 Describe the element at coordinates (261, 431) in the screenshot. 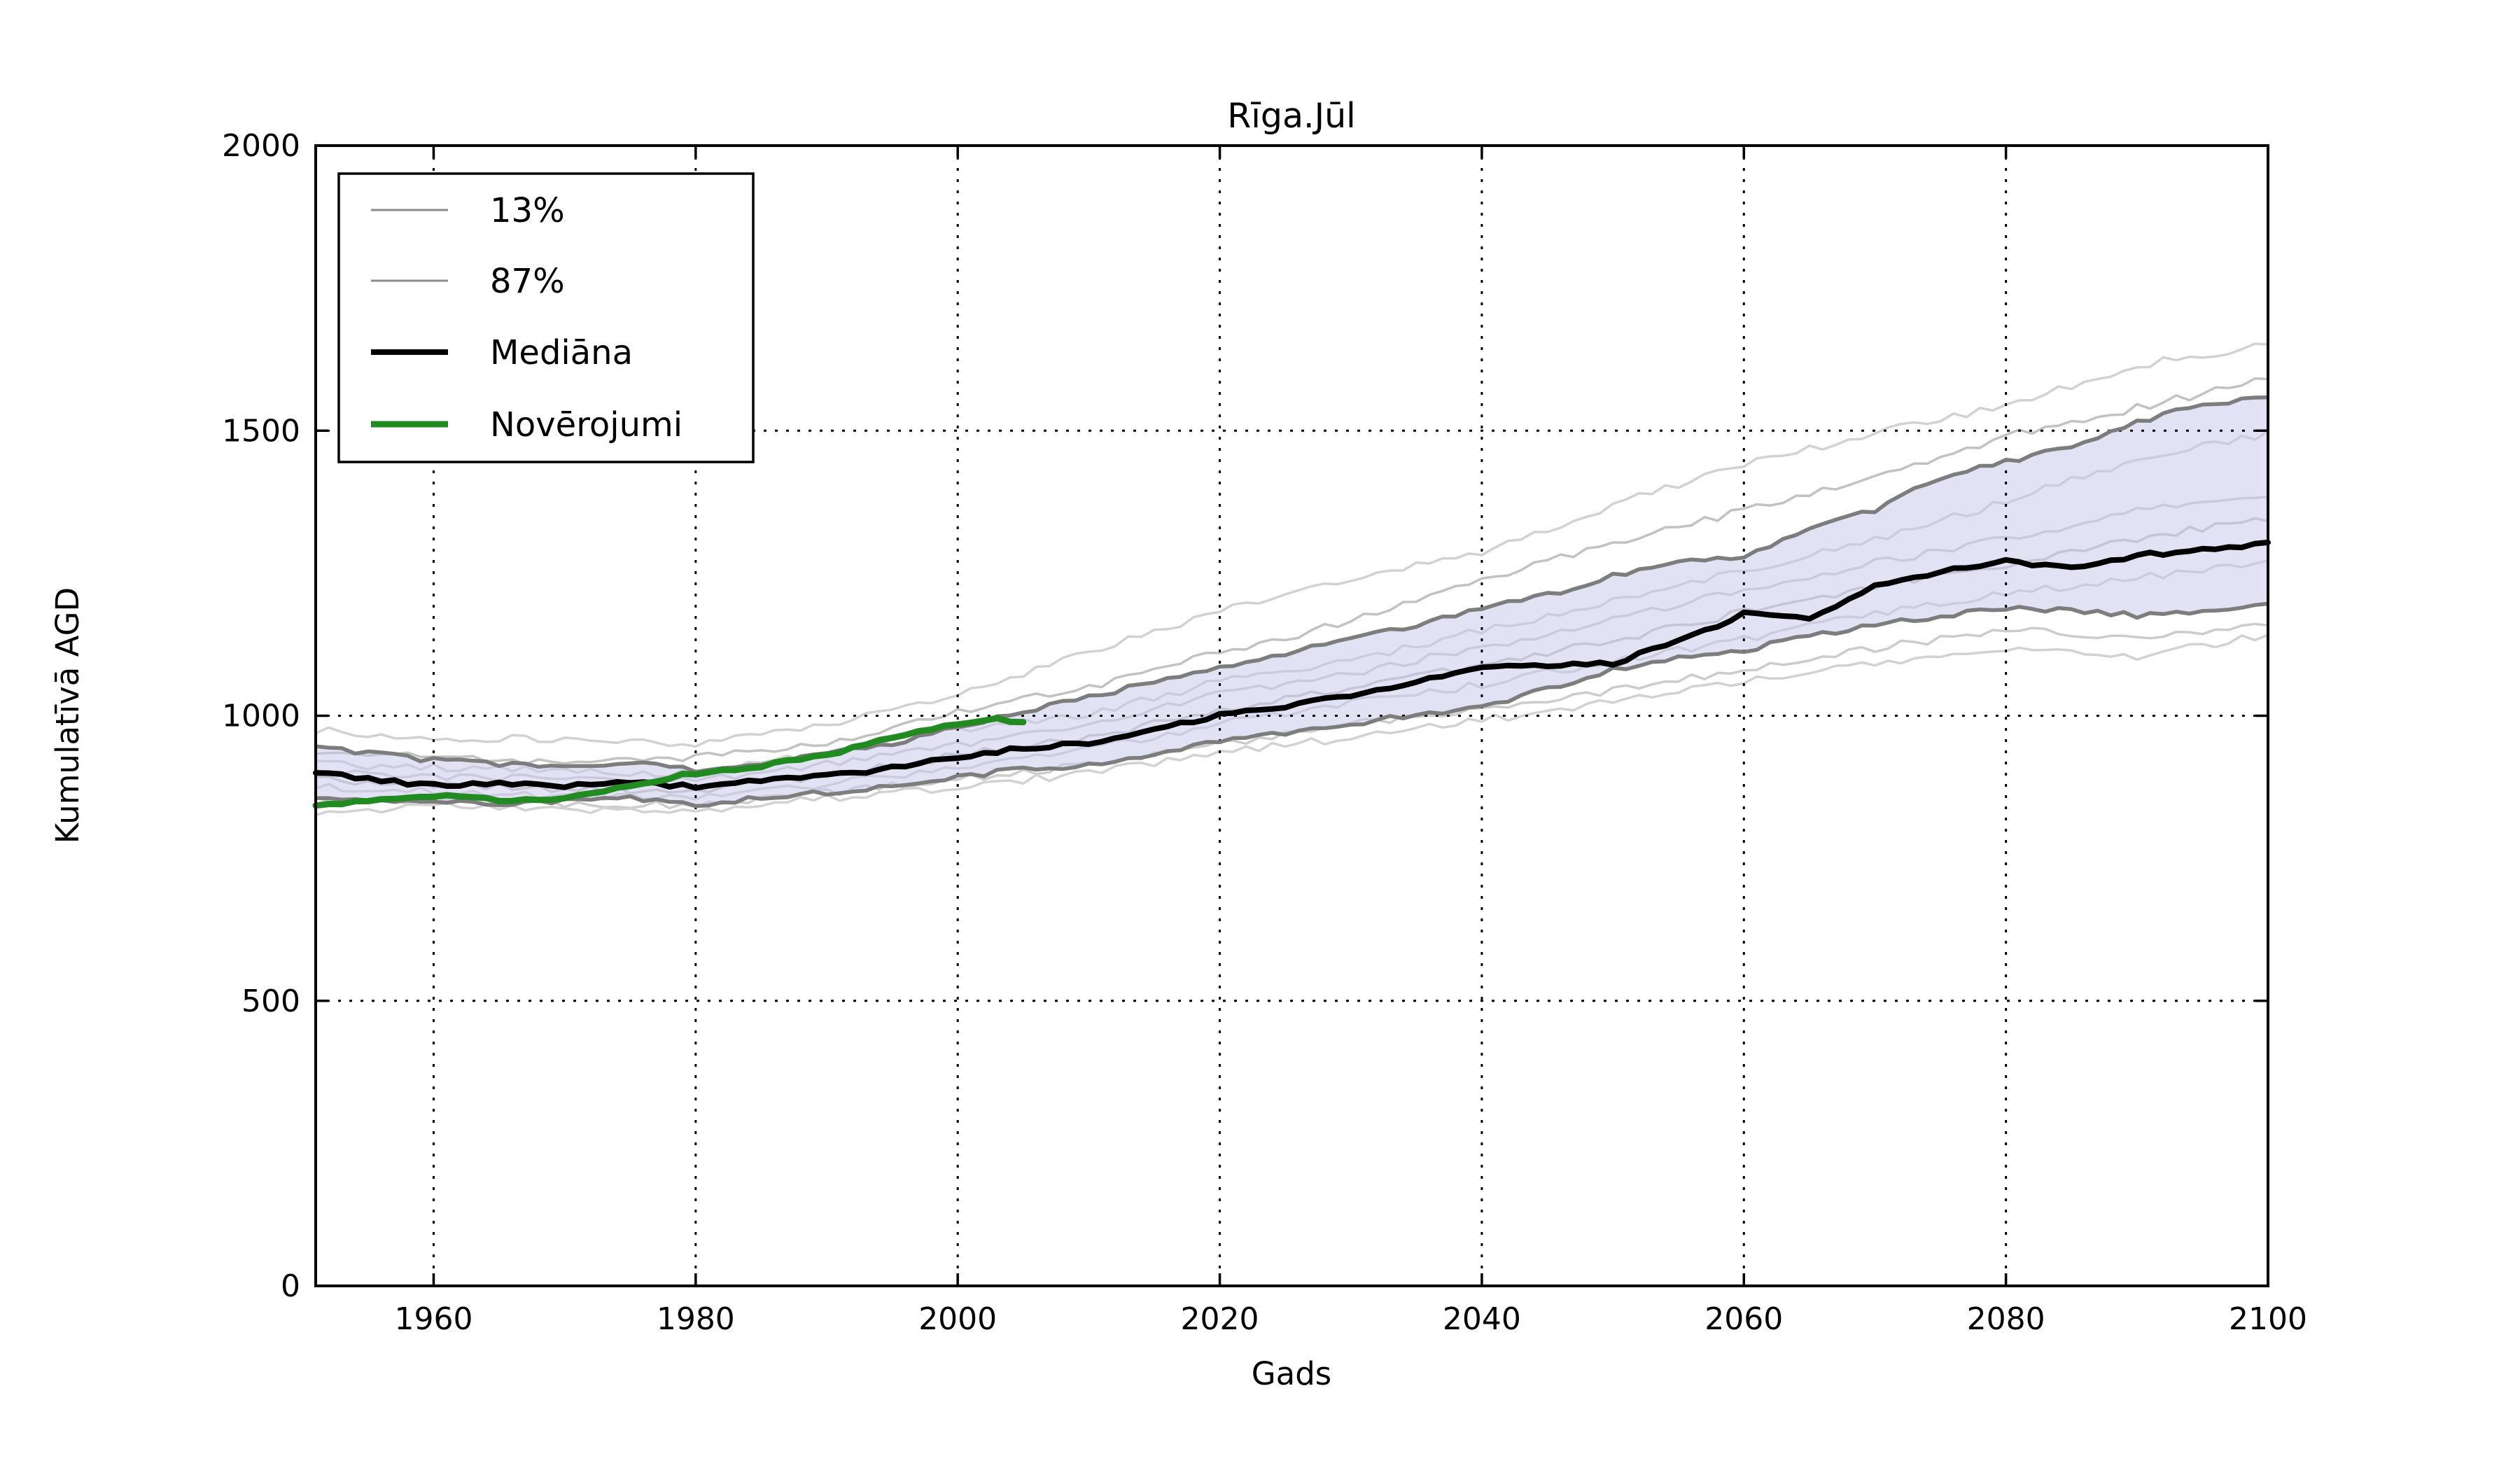

I see `y-tick-label: 1500` at that location.